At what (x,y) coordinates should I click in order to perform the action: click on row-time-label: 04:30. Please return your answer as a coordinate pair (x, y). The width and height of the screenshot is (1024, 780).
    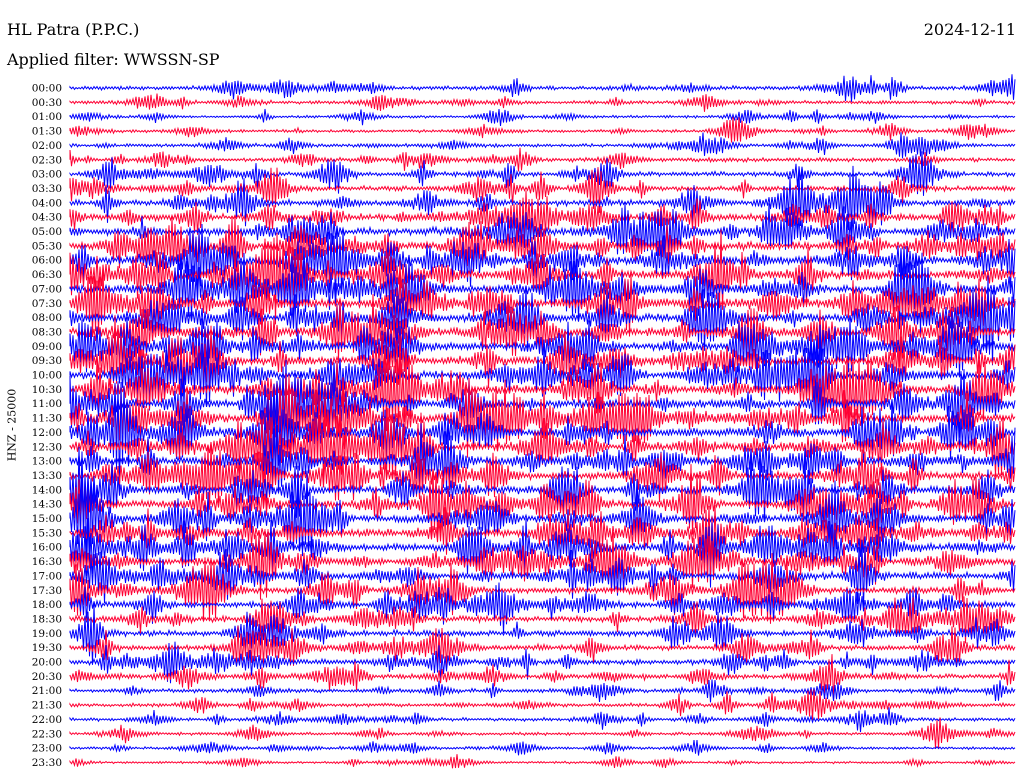
    Looking at the image, I should click on (47, 218).